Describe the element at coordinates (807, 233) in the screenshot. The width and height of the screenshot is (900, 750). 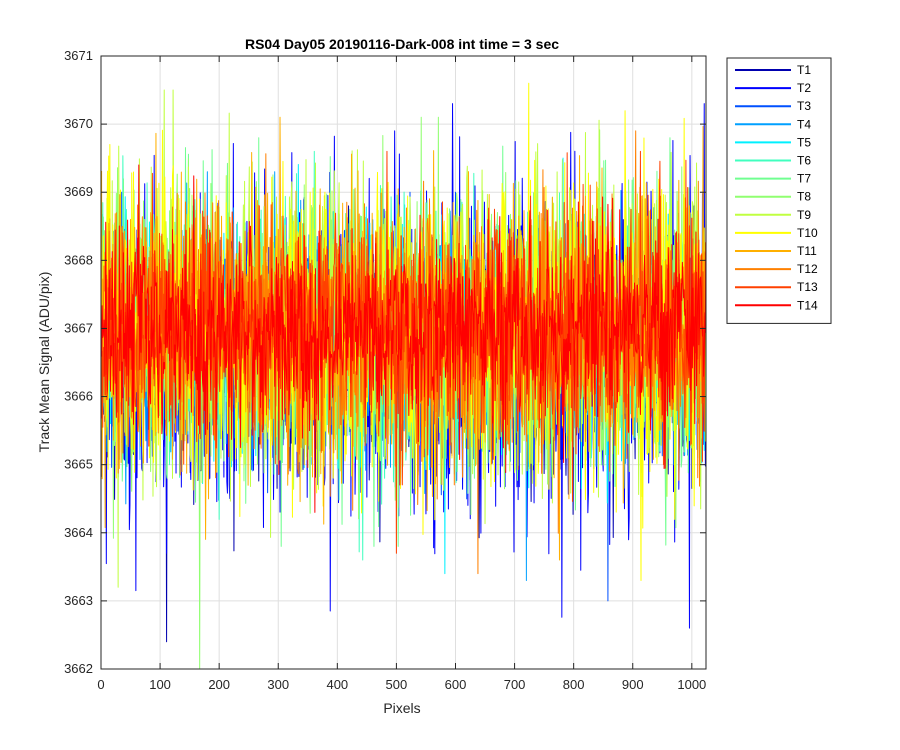
I see `legend-label: T10` at that location.